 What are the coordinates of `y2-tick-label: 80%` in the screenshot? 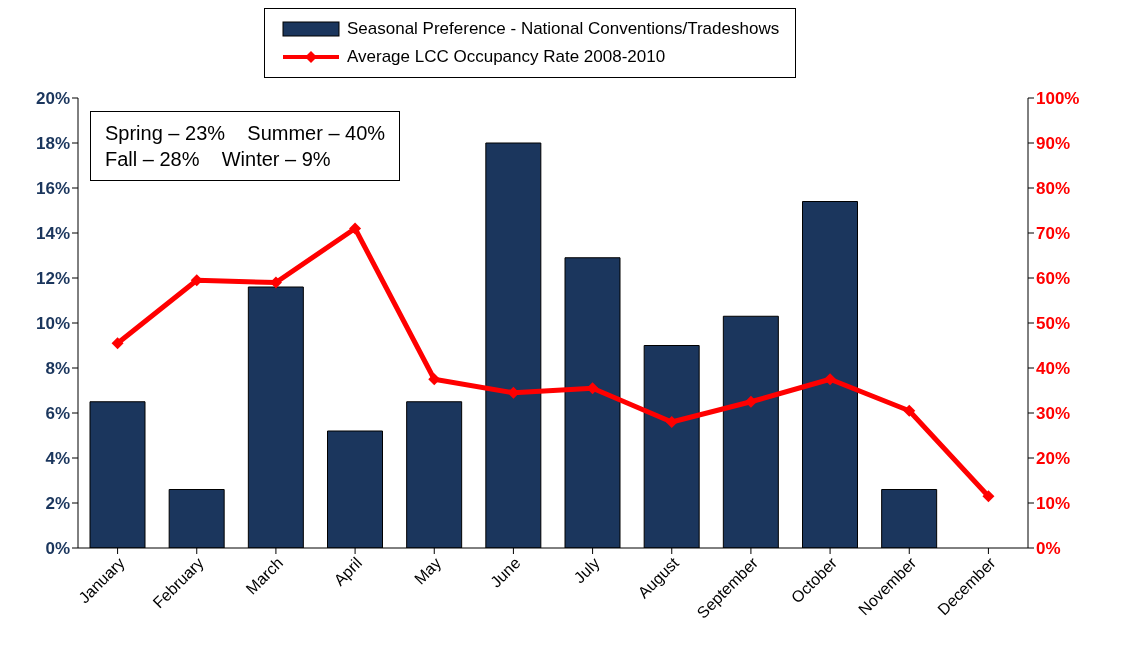 It's located at (1053, 189).